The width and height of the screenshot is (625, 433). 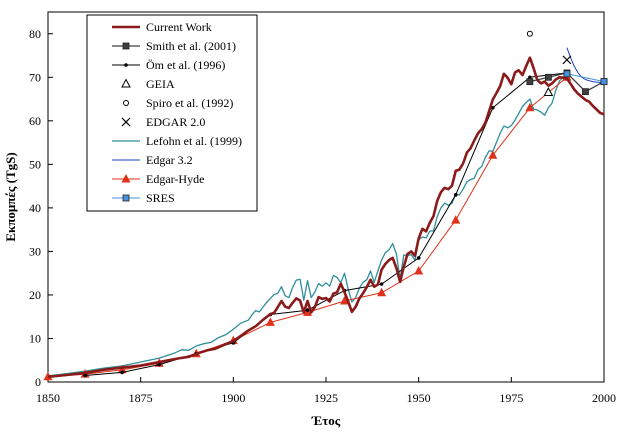 I want to click on legend-item: Lefohn et al. (1999), so click(x=177, y=141).